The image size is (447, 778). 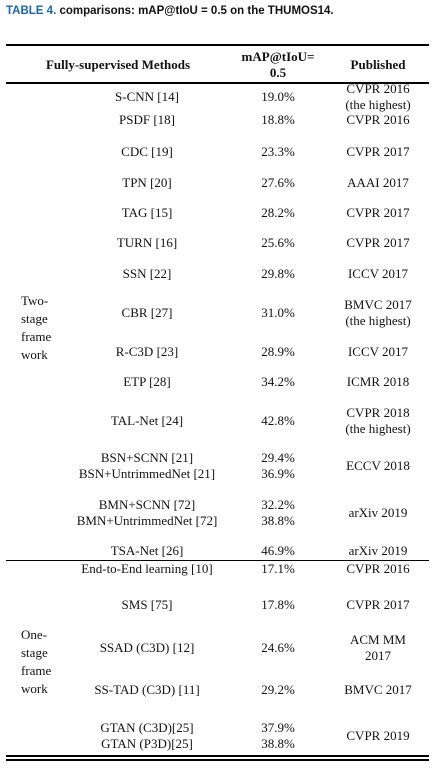 What do you see at coordinates (278, 56) in the screenshot?
I see `header-map-line-1: mAP@tIoU=` at bounding box center [278, 56].